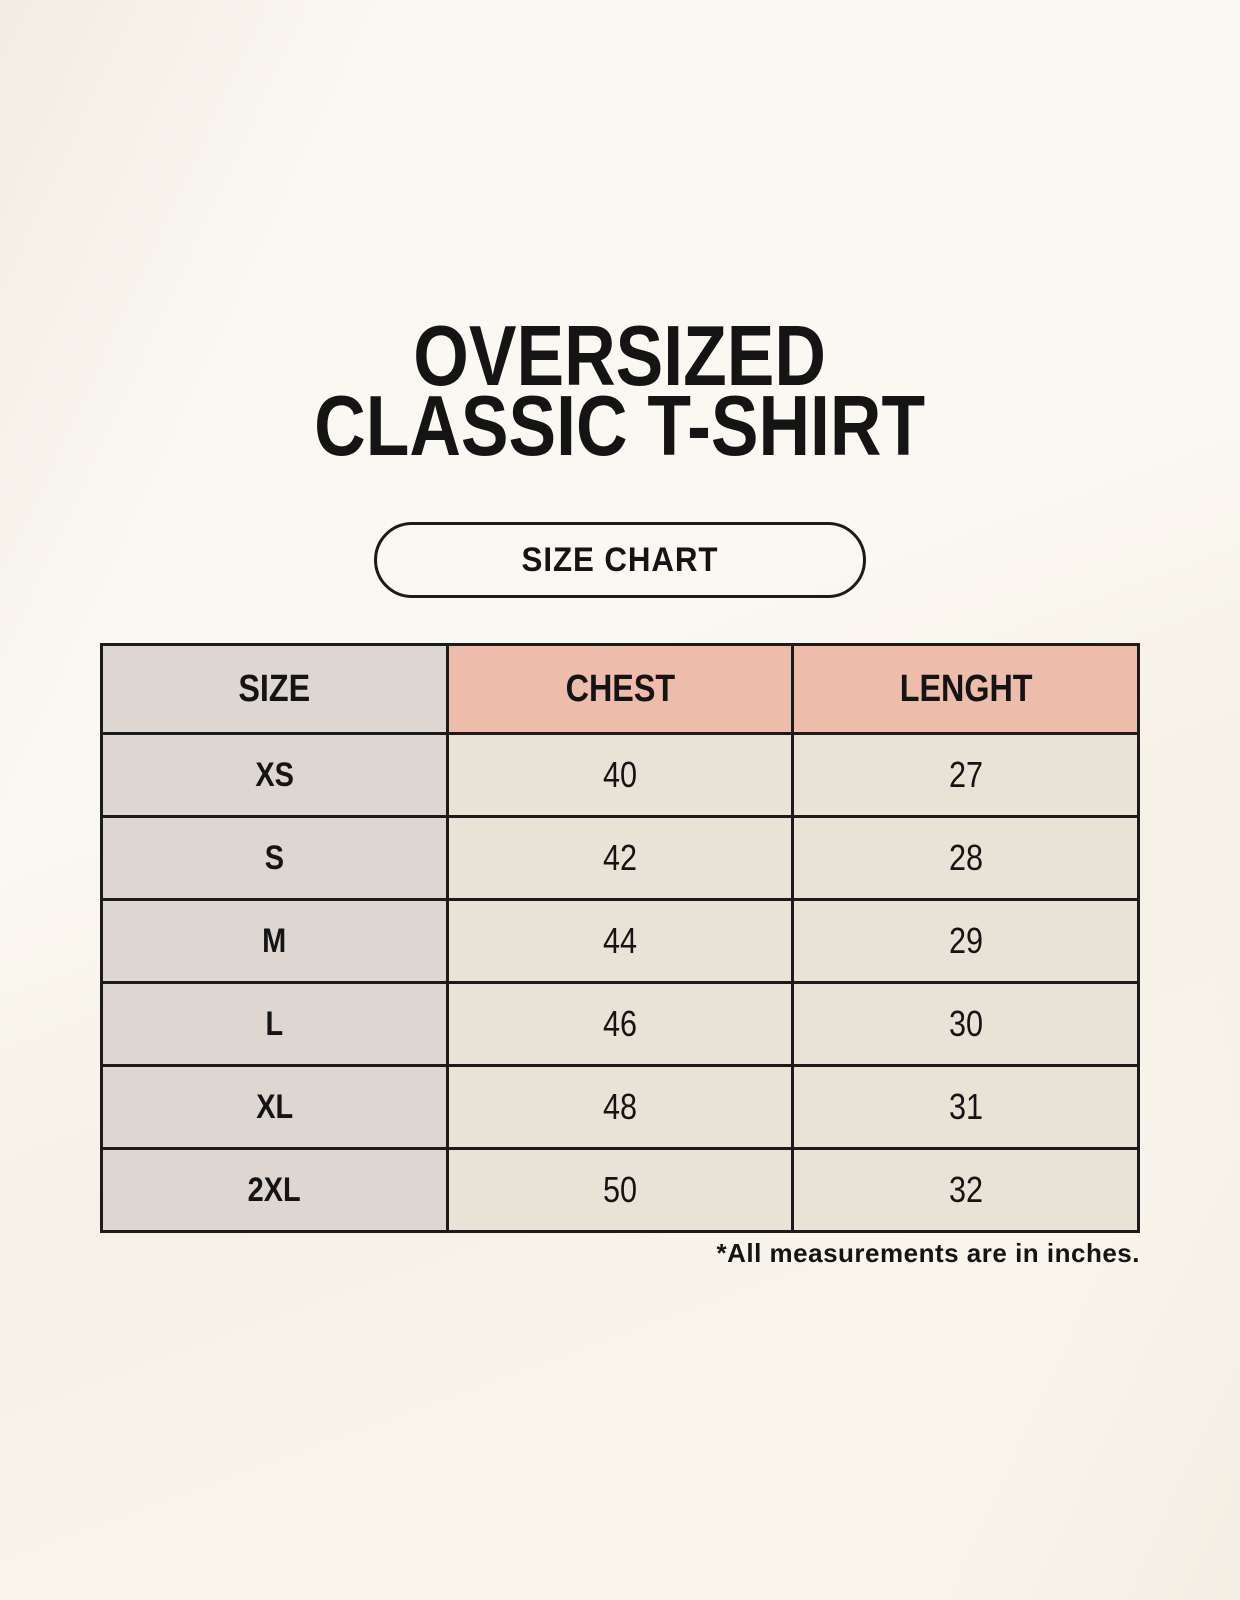 The image size is (1240, 1600). I want to click on table-row: M 44 29, so click(620, 941).